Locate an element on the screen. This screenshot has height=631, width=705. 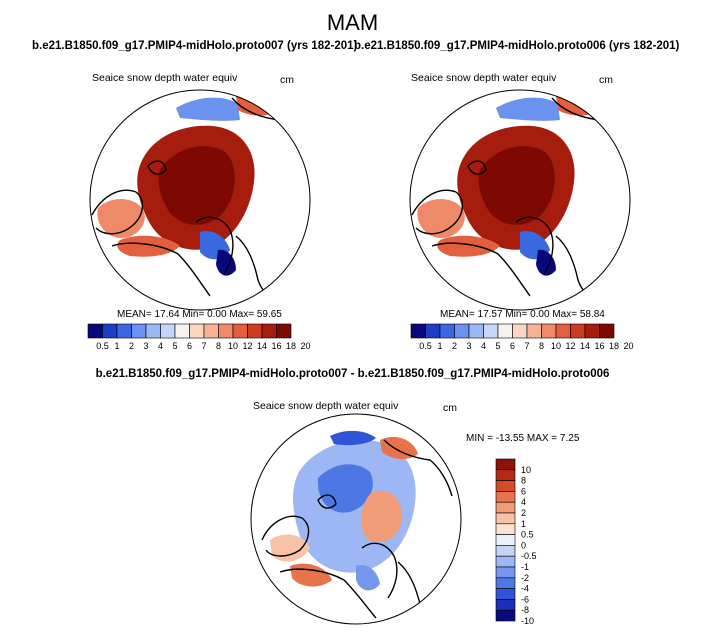
panel-3-colorbar-tick-label: -1 is located at coordinates (525, 567).